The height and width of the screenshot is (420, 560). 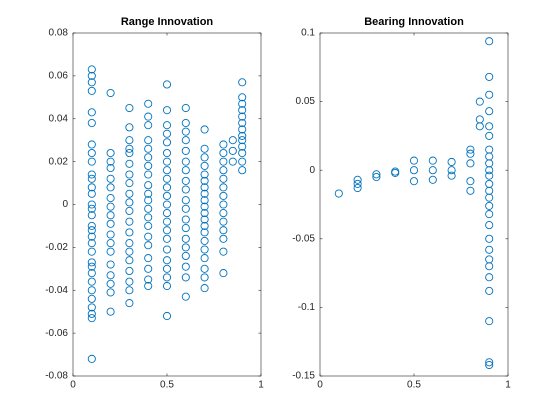 What do you see at coordinates (59, 76) in the screenshot?
I see `y-tick-label: 0.06` at bounding box center [59, 76].